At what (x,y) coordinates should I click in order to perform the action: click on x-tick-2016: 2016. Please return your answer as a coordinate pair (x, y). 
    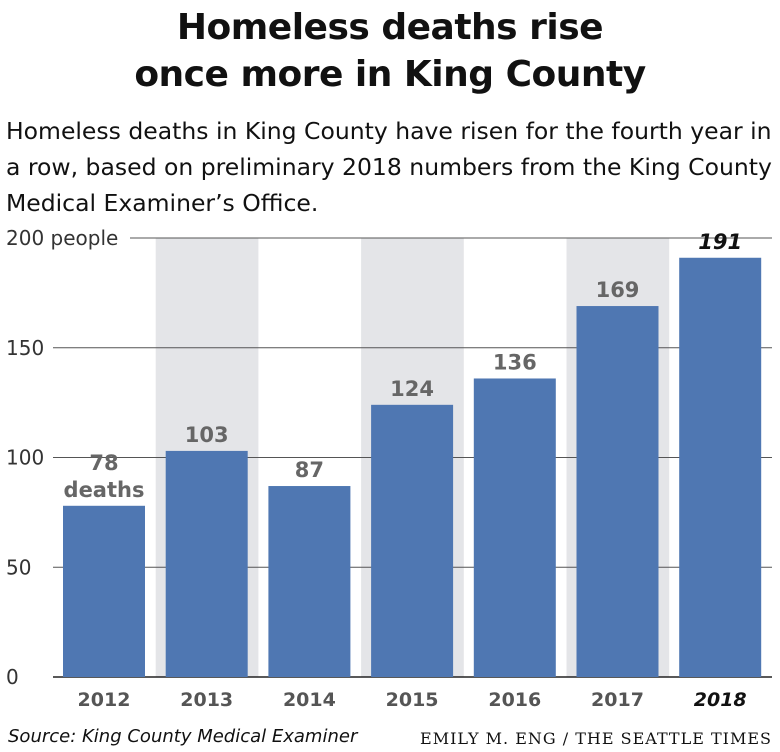
    Looking at the image, I should click on (514, 700).